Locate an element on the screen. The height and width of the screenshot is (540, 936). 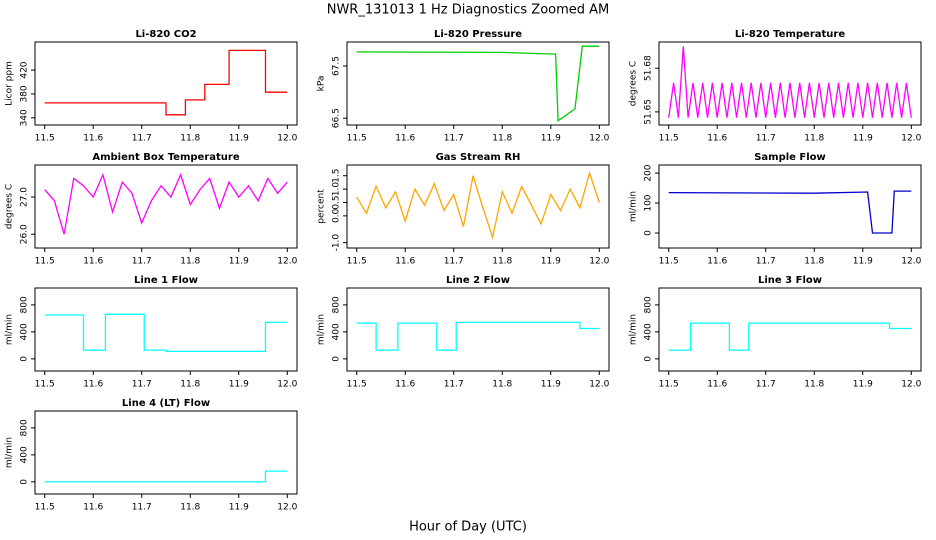
panel-title: Ambient Box Temperature is located at coordinates (165, 157).